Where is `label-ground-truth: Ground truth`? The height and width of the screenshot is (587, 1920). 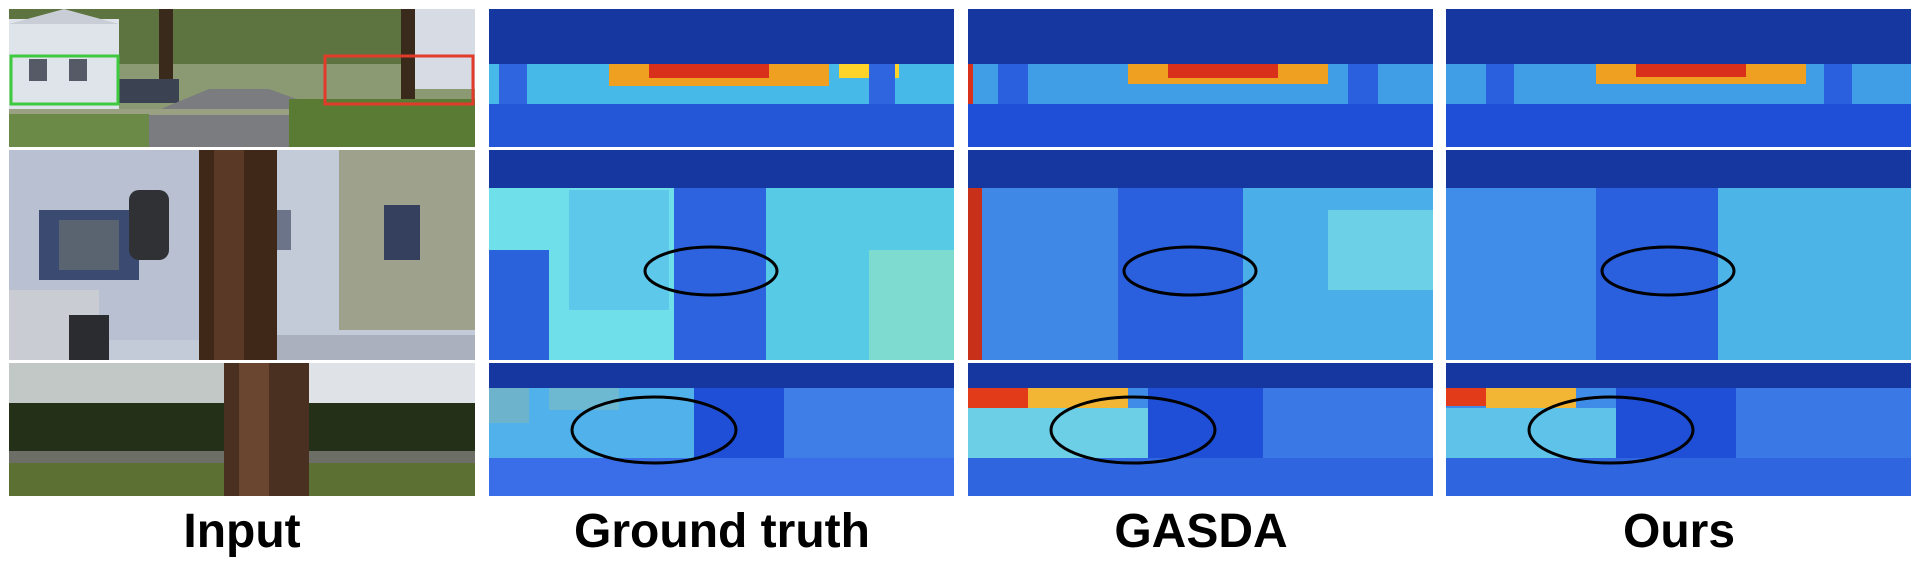 label-ground-truth: Ground truth is located at coordinates (722, 531).